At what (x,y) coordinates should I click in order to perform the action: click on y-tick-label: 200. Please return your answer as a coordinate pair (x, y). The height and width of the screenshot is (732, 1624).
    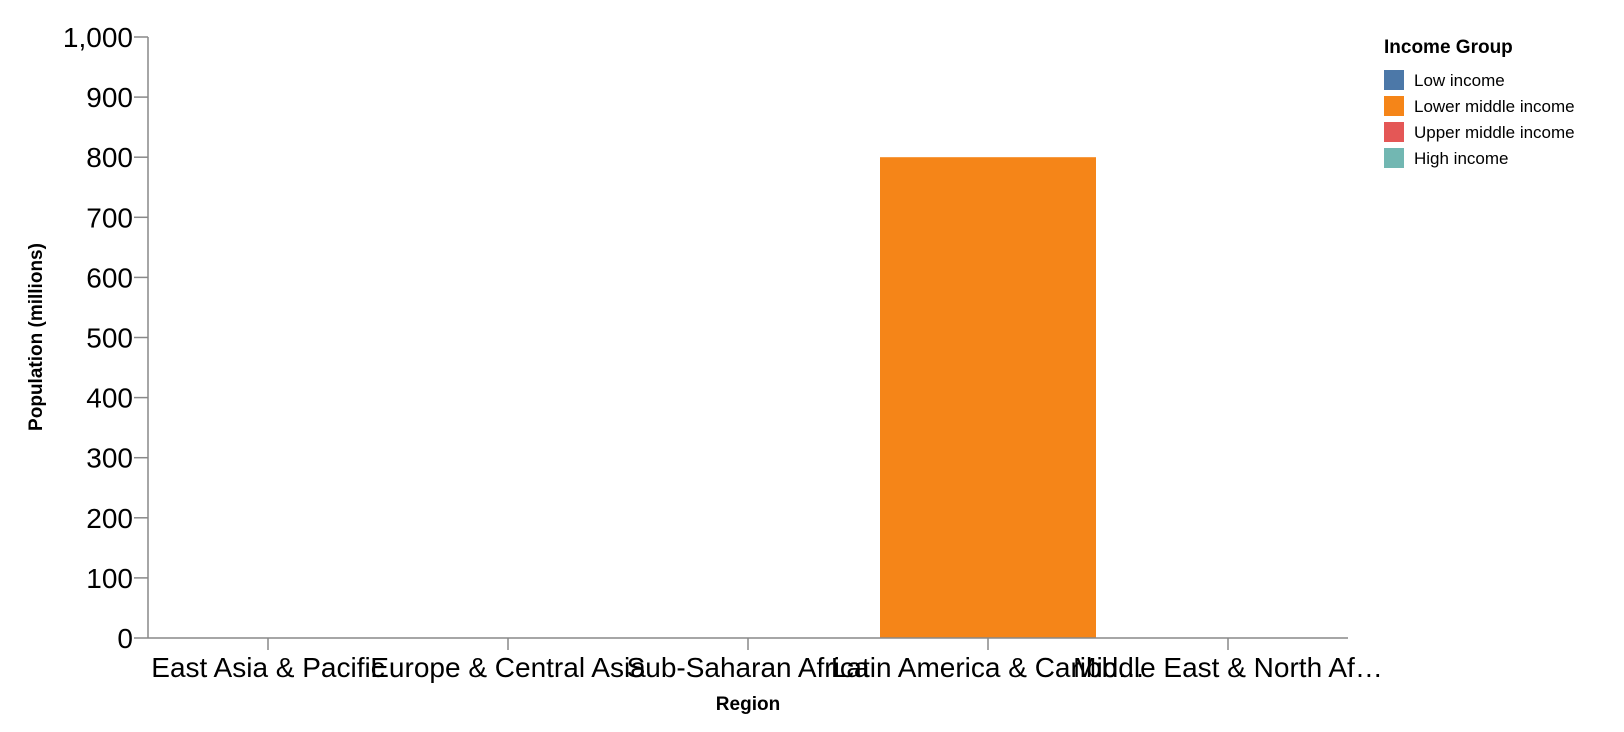
    Looking at the image, I should click on (109, 518).